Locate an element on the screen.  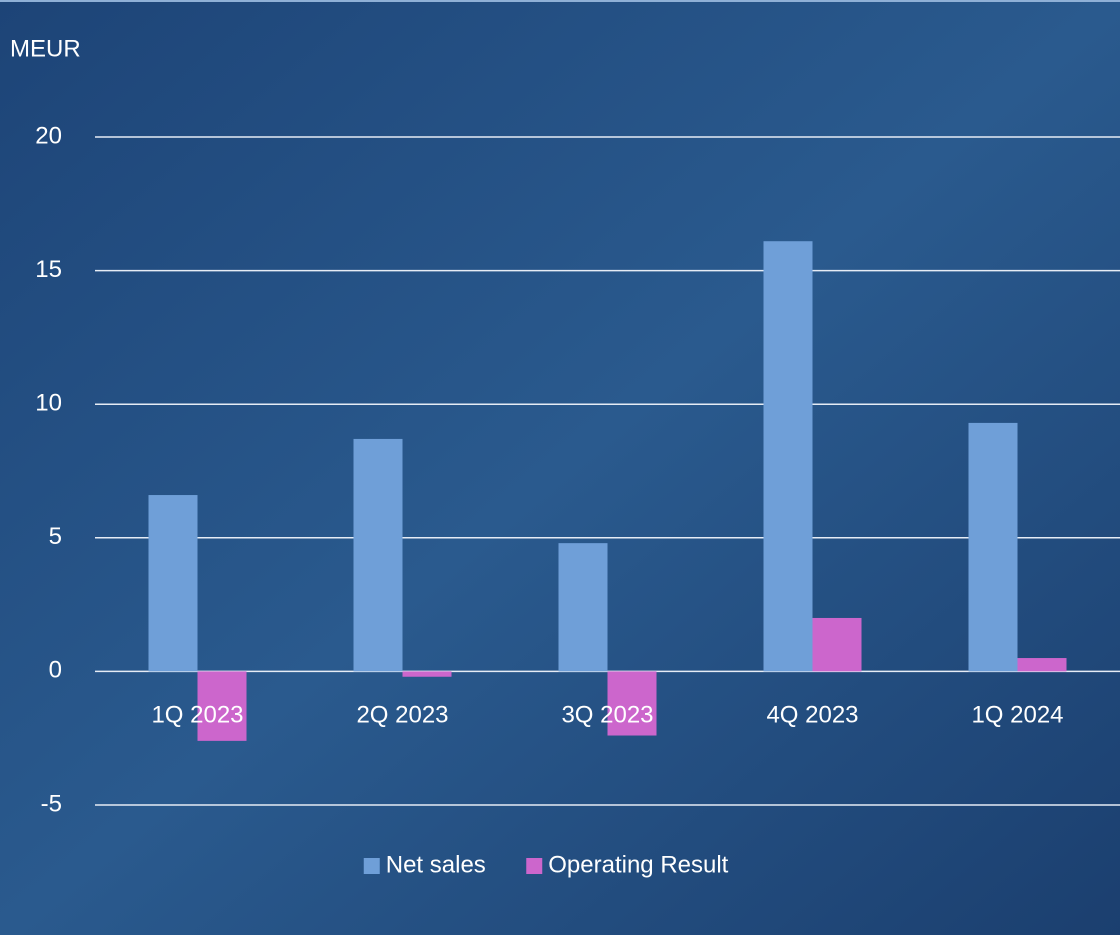
y-tick-label: 20 is located at coordinates (48, 135).